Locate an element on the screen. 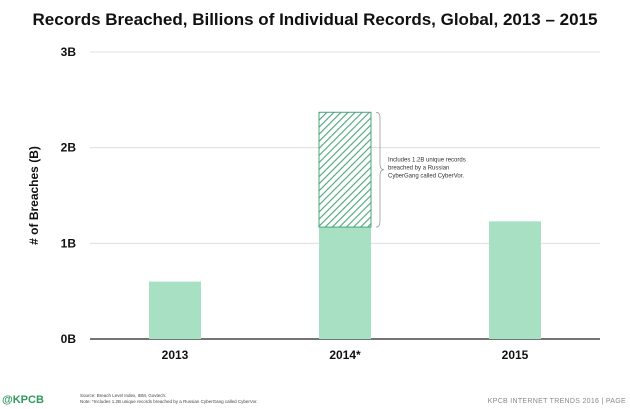 Image resolution: width=630 pixels, height=409 pixels. y-tick-label: 3B is located at coordinates (69, 52).